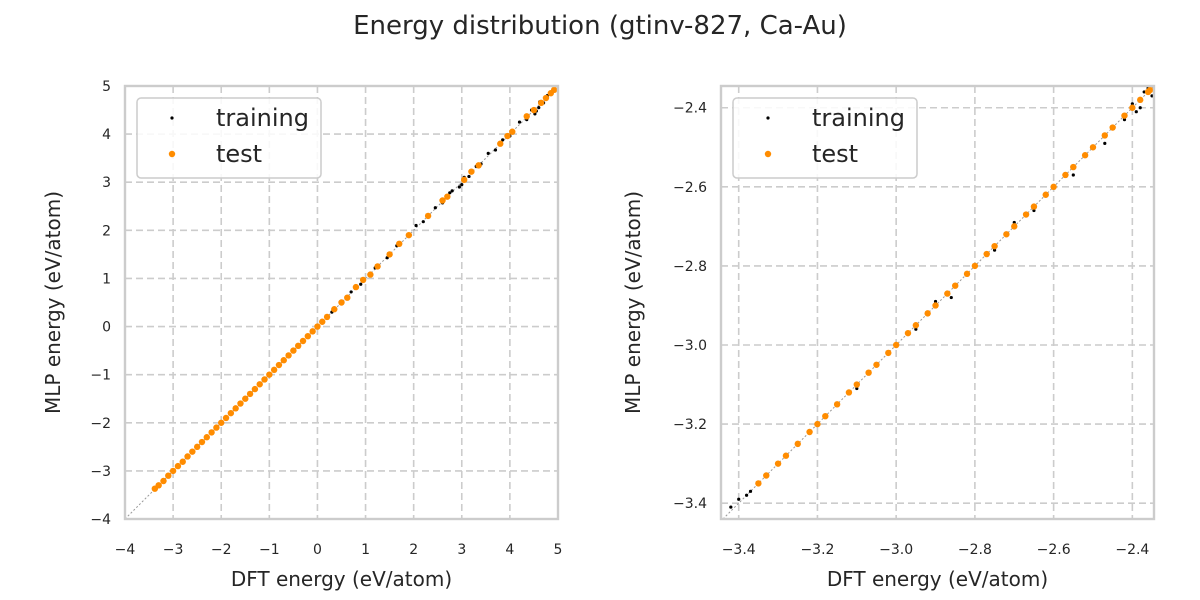 The width and height of the screenshot is (1200, 600). What do you see at coordinates (125, 550) in the screenshot?
I see `x-tick-label: −4` at bounding box center [125, 550].